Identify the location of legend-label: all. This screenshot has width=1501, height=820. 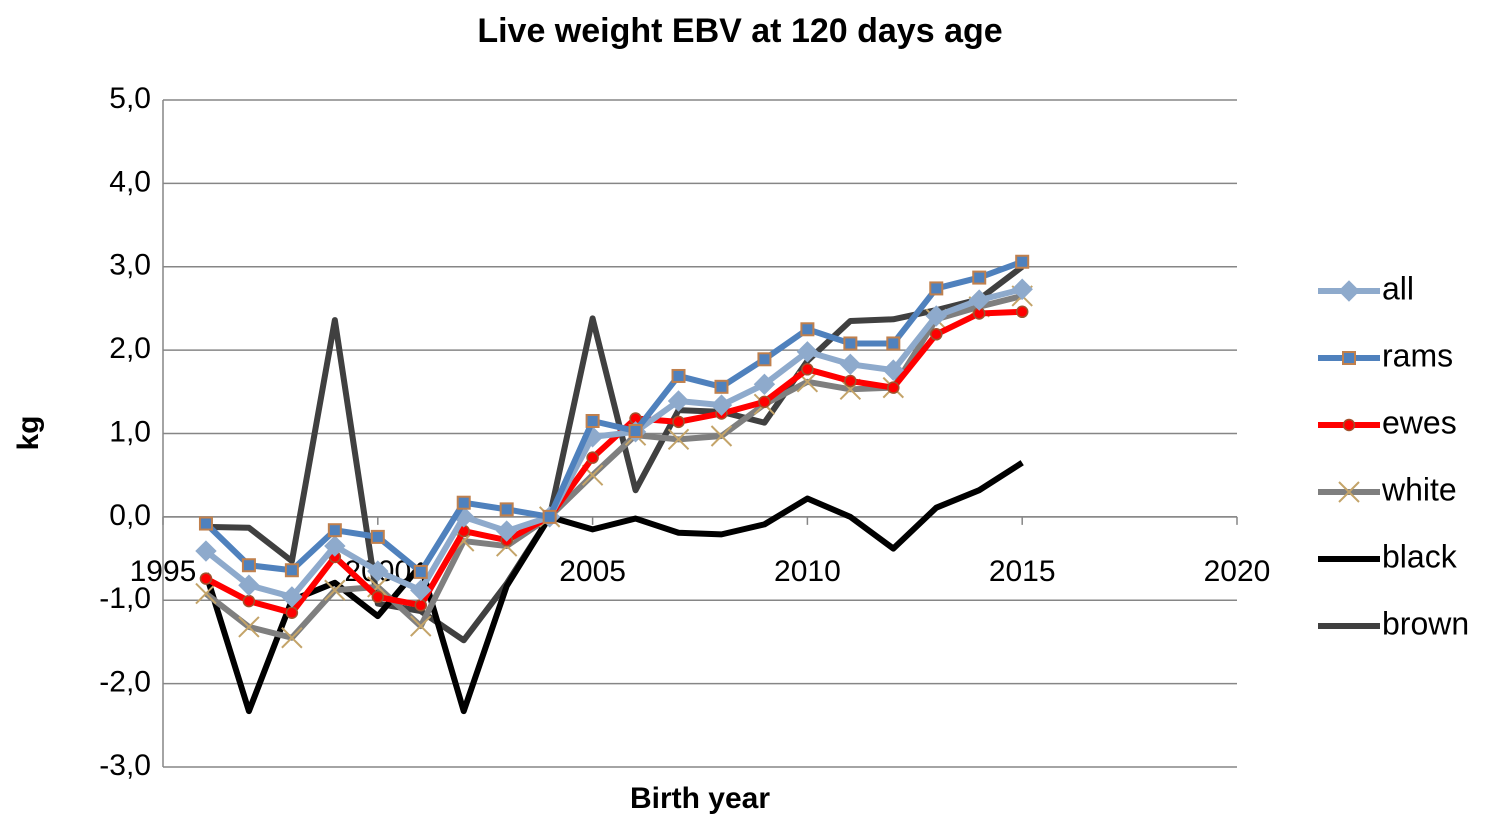
(1398, 288).